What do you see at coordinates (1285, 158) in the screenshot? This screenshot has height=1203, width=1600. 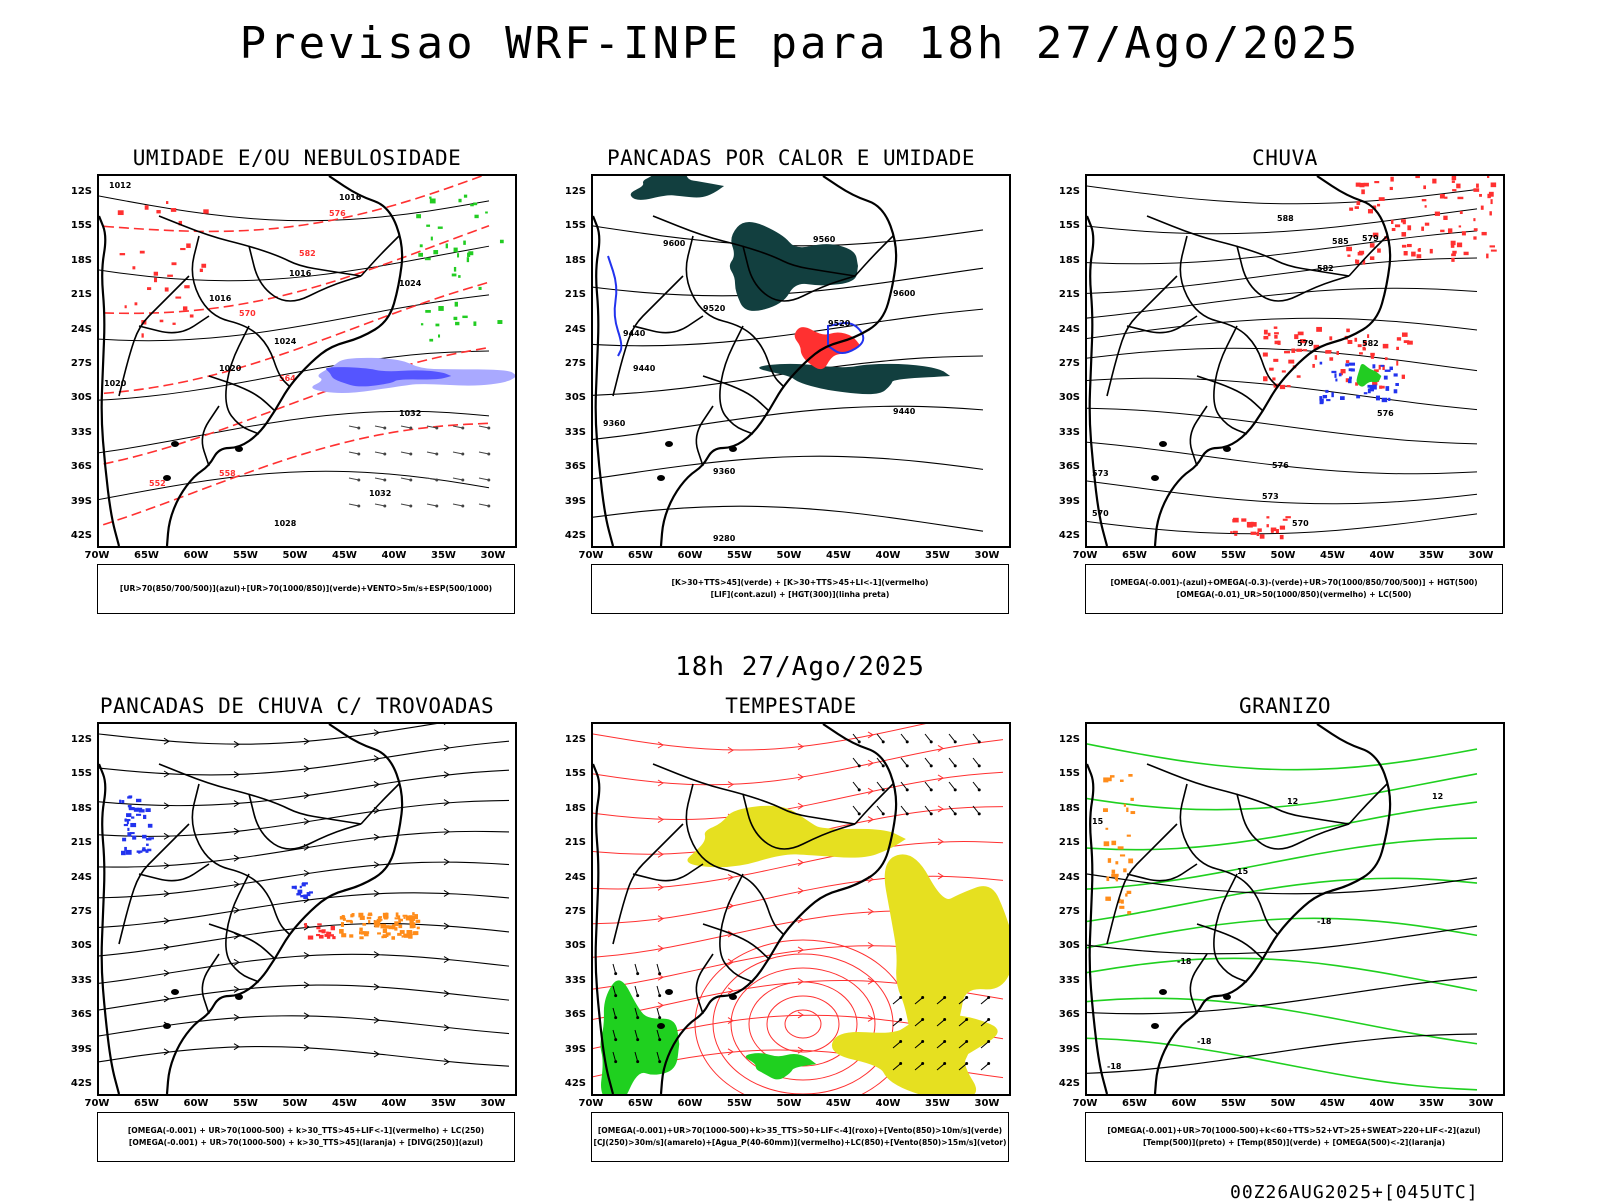 I see `panel-title: CHUVA` at bounding box center [1285, 158].